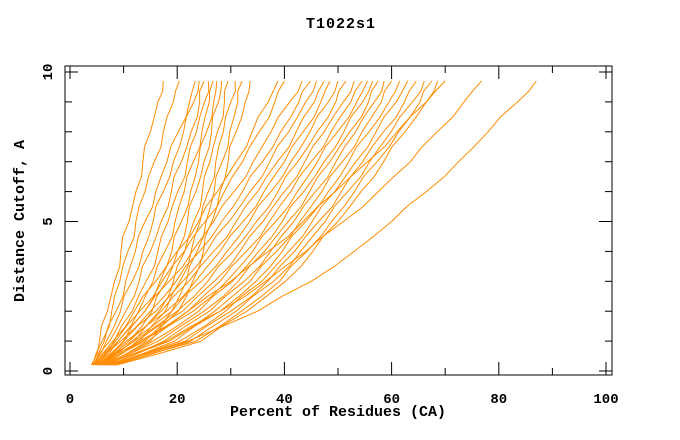 This screenshot has width=680, height=440. Describe the element at coordinates (49, 371) in the screenshot. I see `y-tick-label: 0` at that location.